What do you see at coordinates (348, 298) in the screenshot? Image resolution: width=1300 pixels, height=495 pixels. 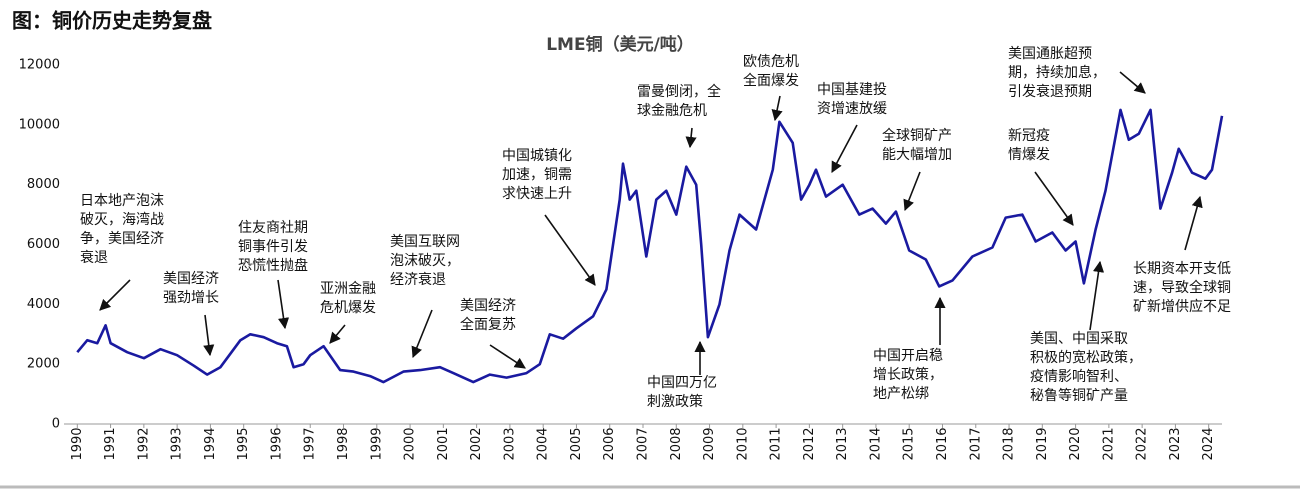 I see `annotation: 亚洲金融危机爆发` at bounding box center [348, 298].